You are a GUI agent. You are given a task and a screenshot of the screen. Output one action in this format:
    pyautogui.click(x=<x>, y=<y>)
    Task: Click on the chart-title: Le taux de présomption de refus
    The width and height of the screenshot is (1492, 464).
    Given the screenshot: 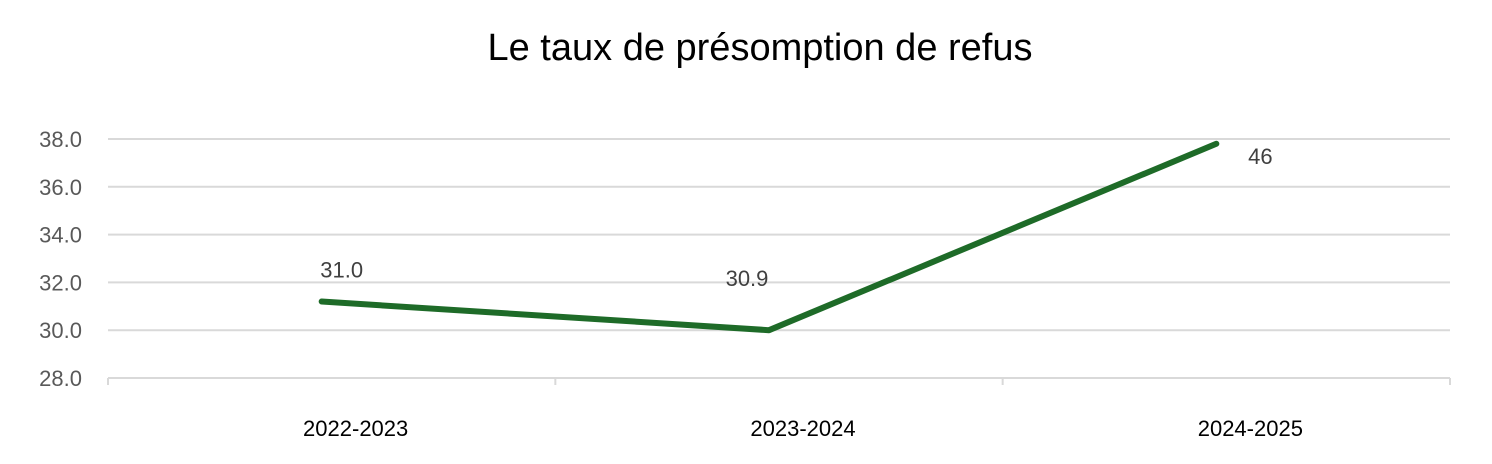 What is the action you would take?
    pyautogui.click(x=759, y=48)
    